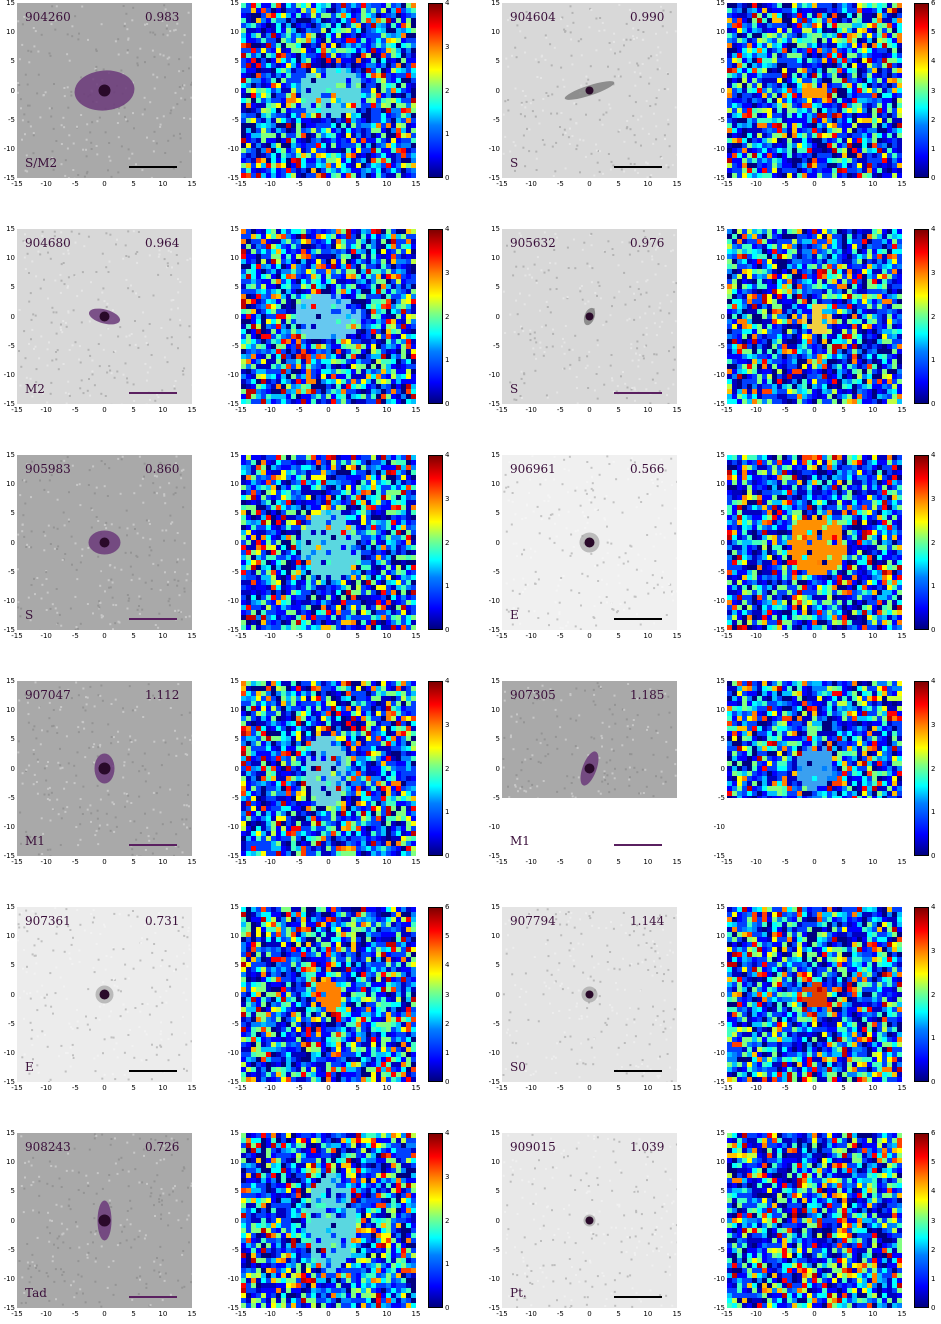 The height and width of the screenshot is (1324, 941). I want to click on noise-pixels, so click(814, 316).